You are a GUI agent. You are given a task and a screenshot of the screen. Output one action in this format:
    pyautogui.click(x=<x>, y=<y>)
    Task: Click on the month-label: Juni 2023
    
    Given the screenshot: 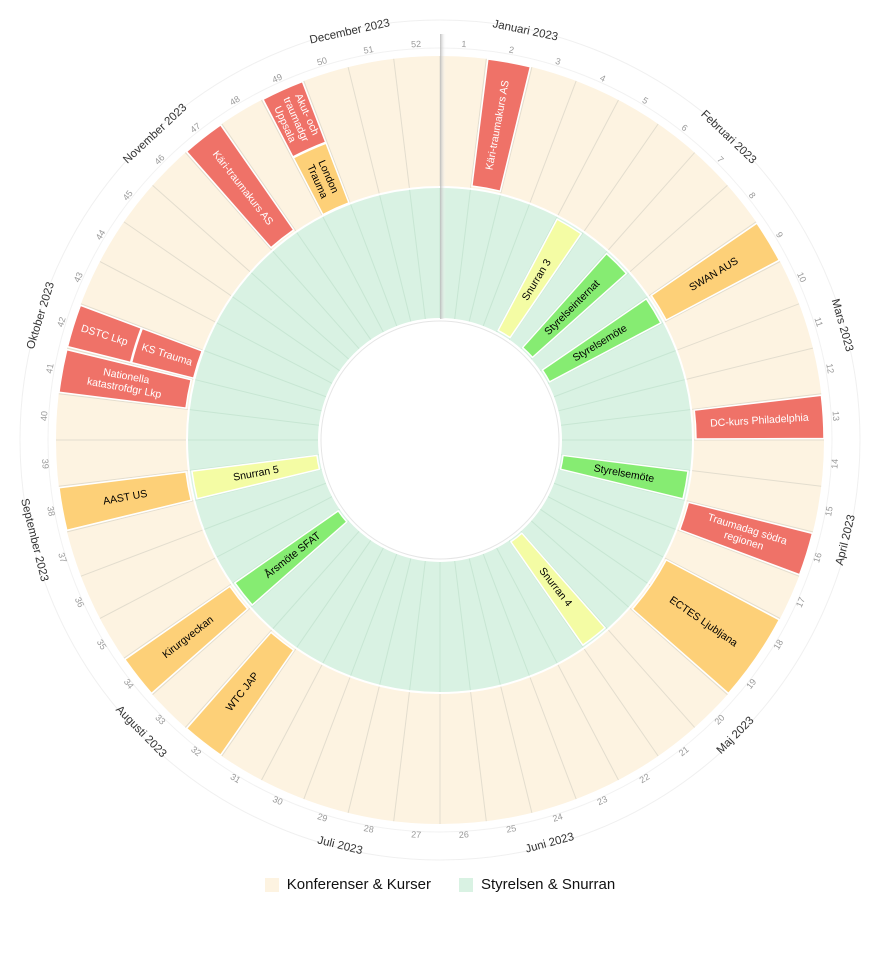 What is the action you would take?
    pyautogui.click(x=549, y=843)
    